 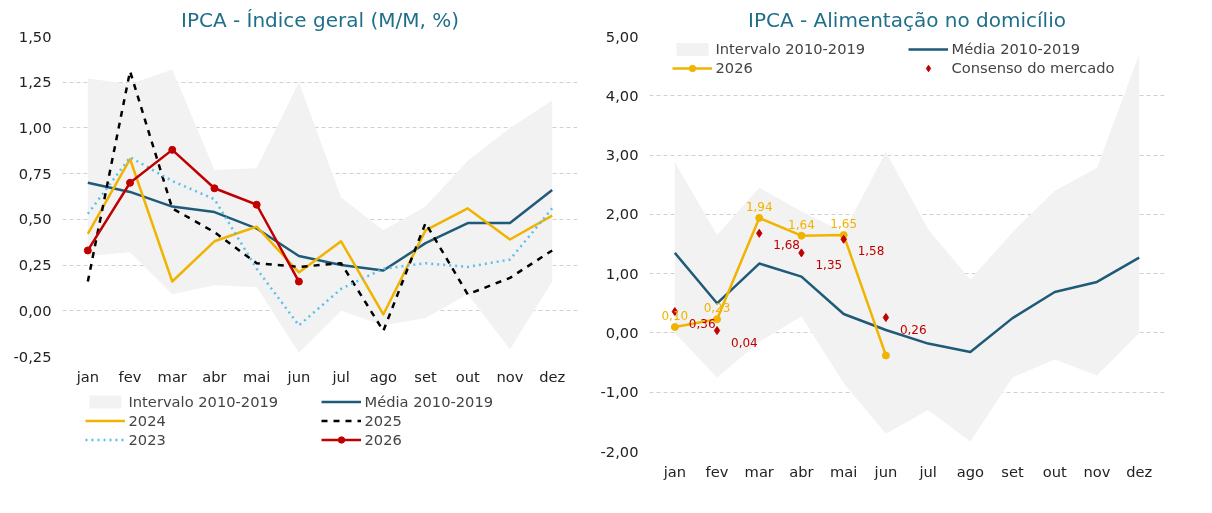 What do you see at coordinates (801, 224) in the screenshot?
I see `data-label: 1,64` at bounding box center [801, 224].